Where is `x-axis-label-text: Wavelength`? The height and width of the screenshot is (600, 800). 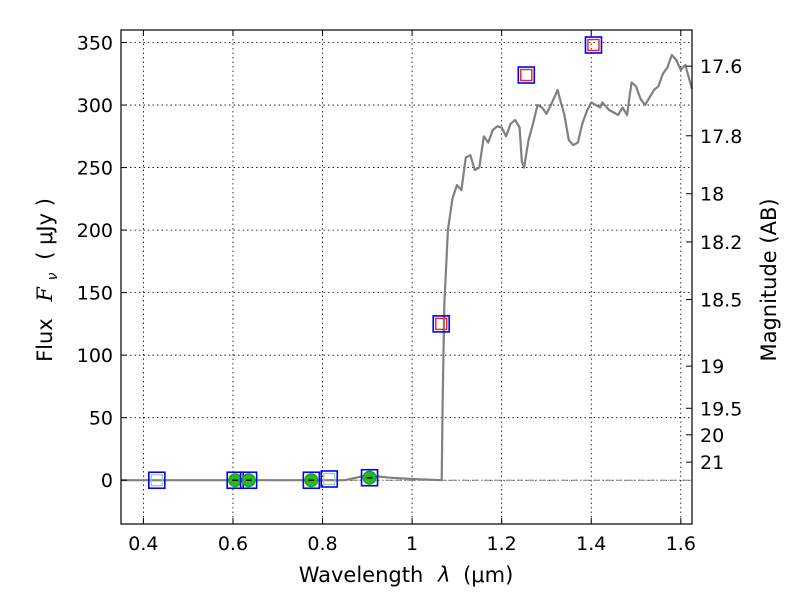
x-axis-label-text: Wavelength is located at coordinates (361, 575).